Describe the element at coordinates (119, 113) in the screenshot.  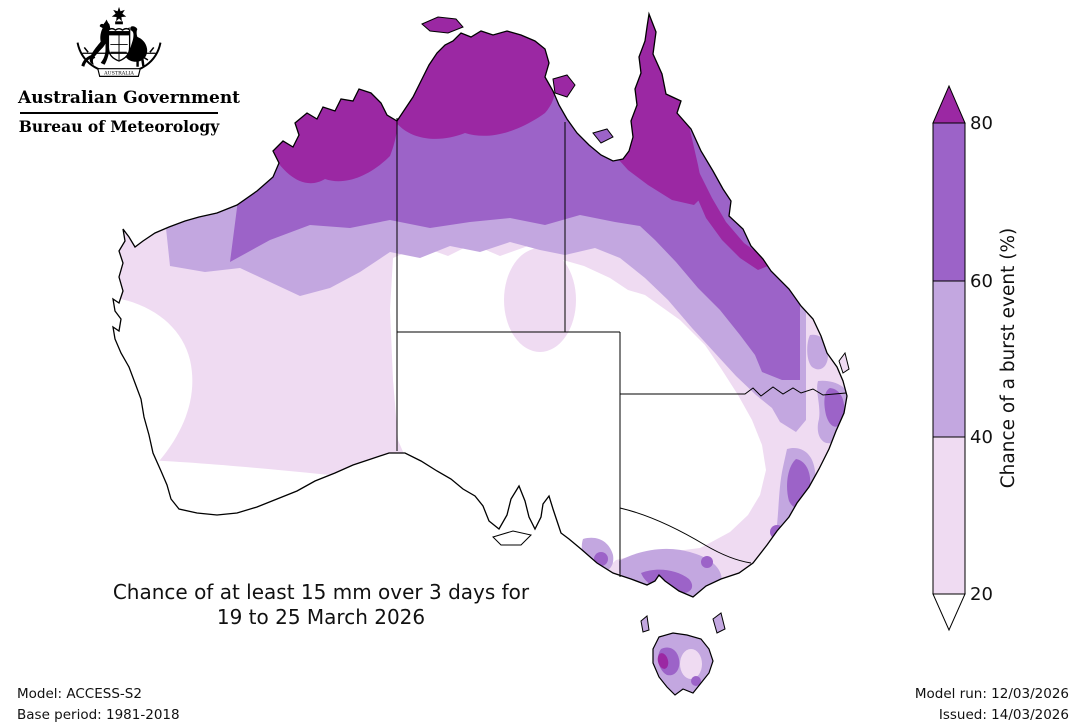
I see `logo-divider` at that location.